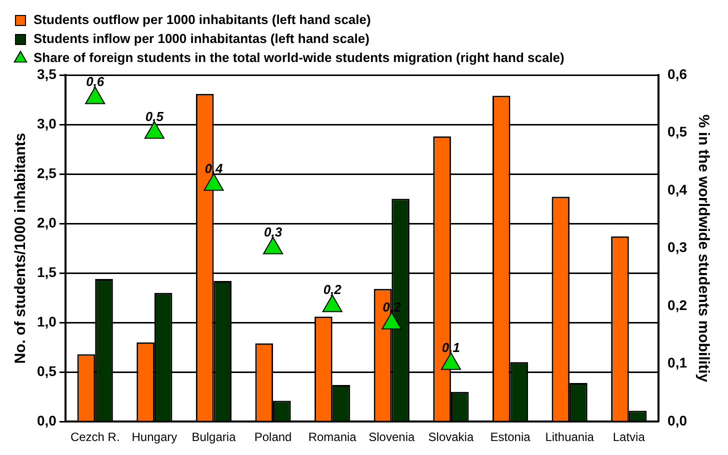 The height and width of the screenshot is (455, 728). What do you see at coordinates (569, 437) in the screenshot?
I see `x-tick-label: Lithuania` at bounding box center [569, 437].